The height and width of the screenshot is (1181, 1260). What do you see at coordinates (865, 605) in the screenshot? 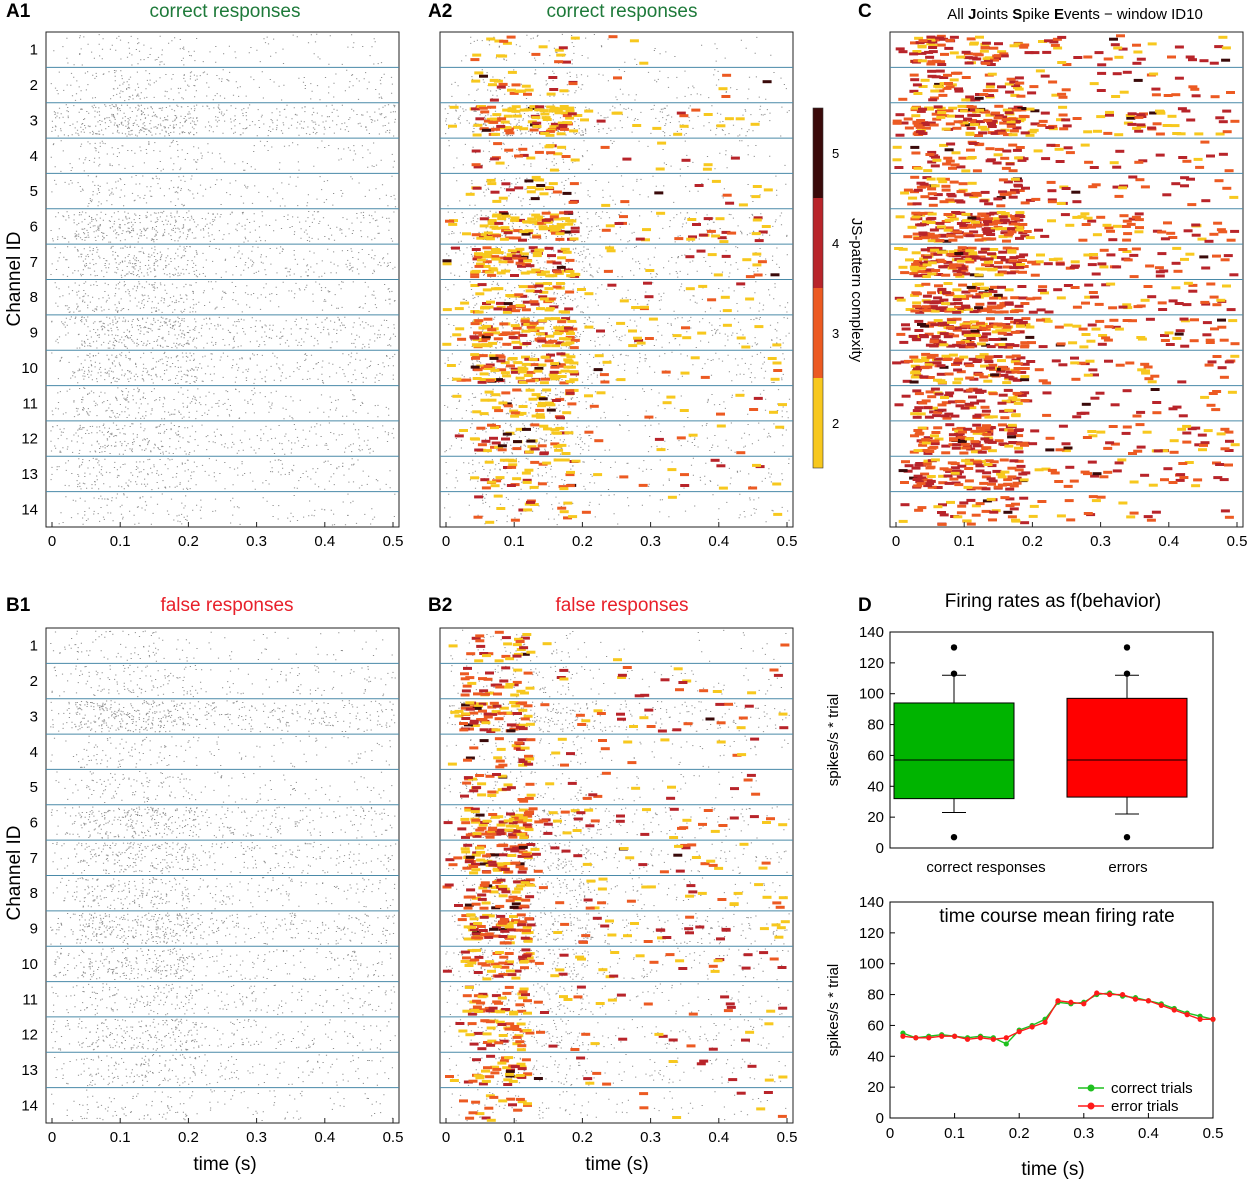
I see `panel-label-d: D` at bounding box center [865, 605].